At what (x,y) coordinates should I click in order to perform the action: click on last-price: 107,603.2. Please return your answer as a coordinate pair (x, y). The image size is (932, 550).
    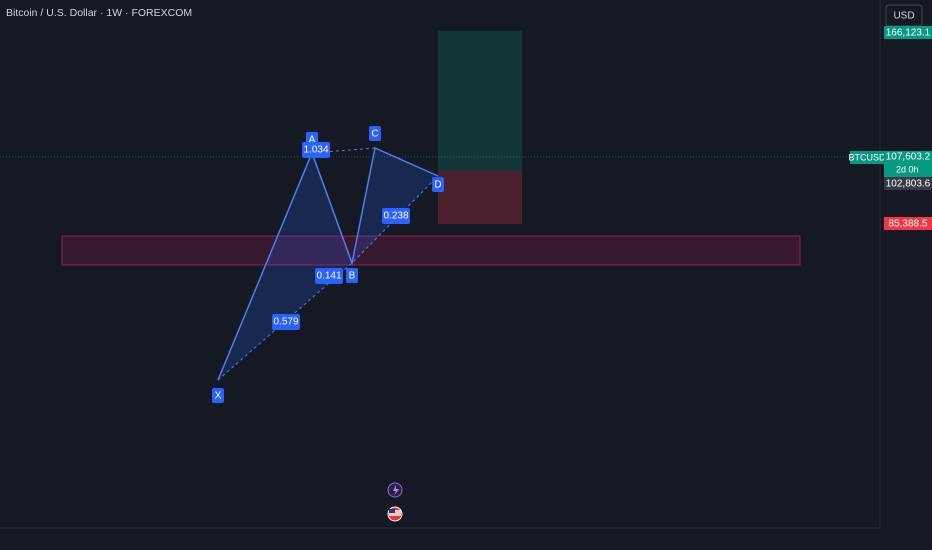
    Looking at the image, I should click on (908, 157).